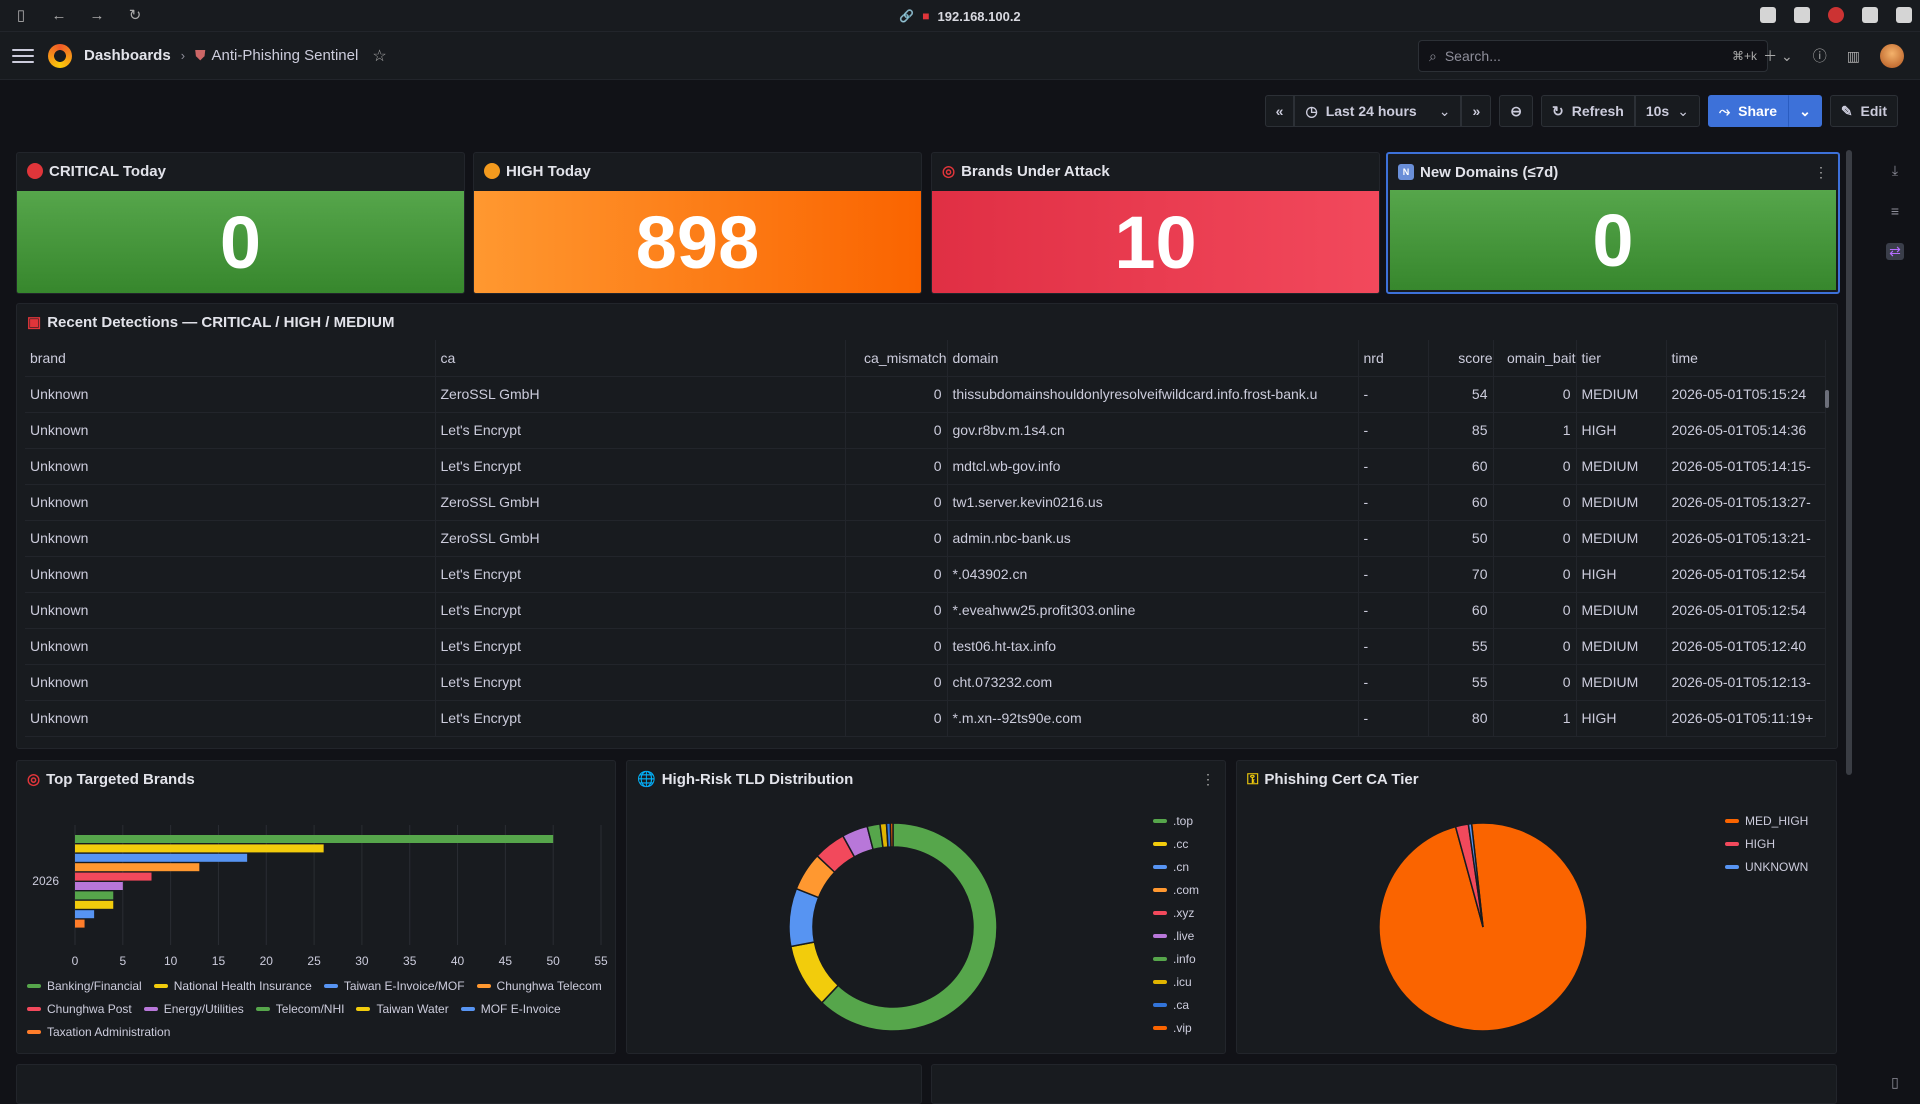  Describe the element at coordinates (1476, 111) in the screenshot. I see `time-forward-button: »` at that location.